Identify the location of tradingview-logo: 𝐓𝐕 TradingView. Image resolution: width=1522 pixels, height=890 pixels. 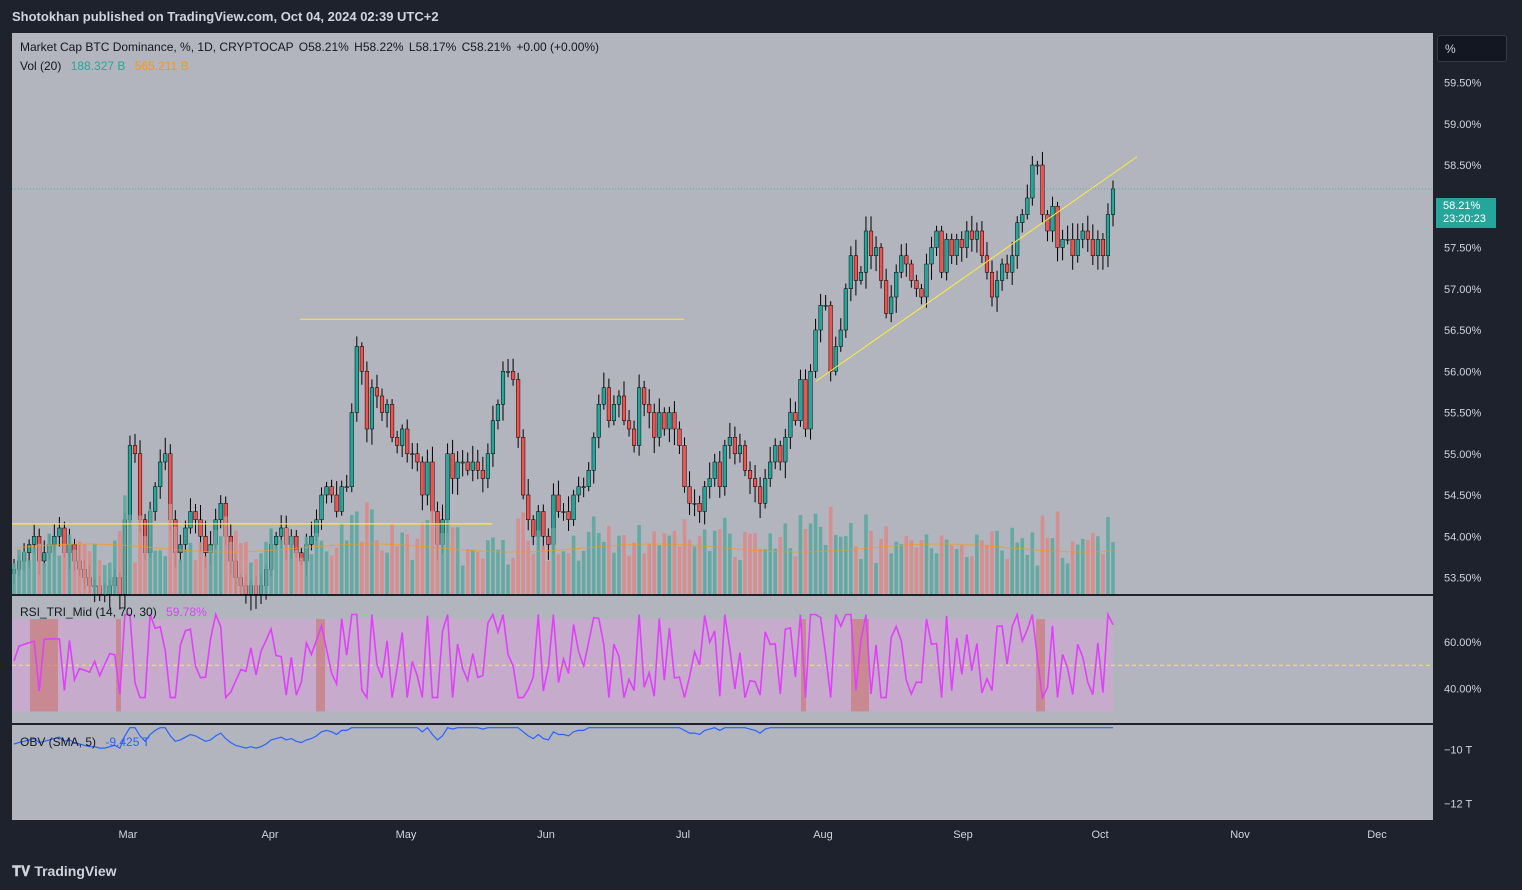
(64, 871).